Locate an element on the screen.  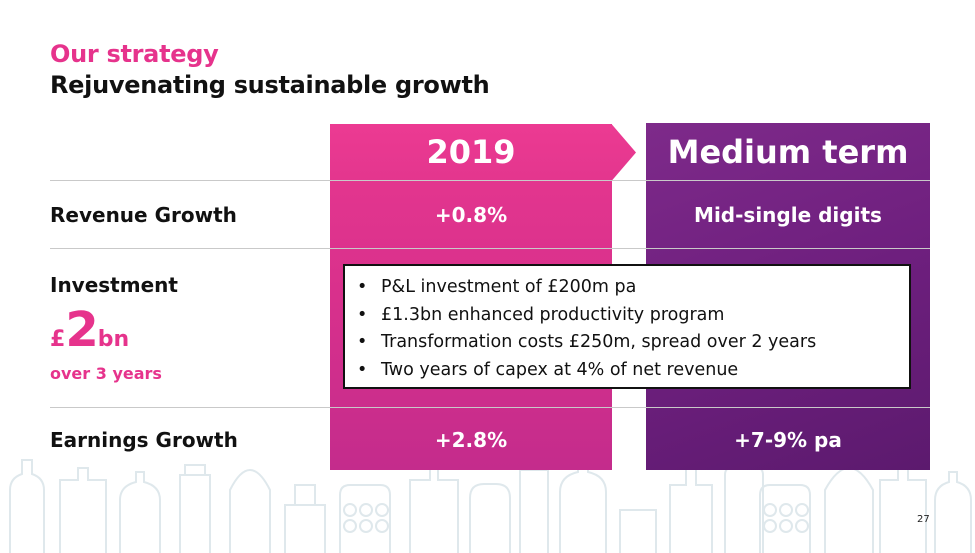
investment-amount: £2bn is located at coordinates (89, 330).